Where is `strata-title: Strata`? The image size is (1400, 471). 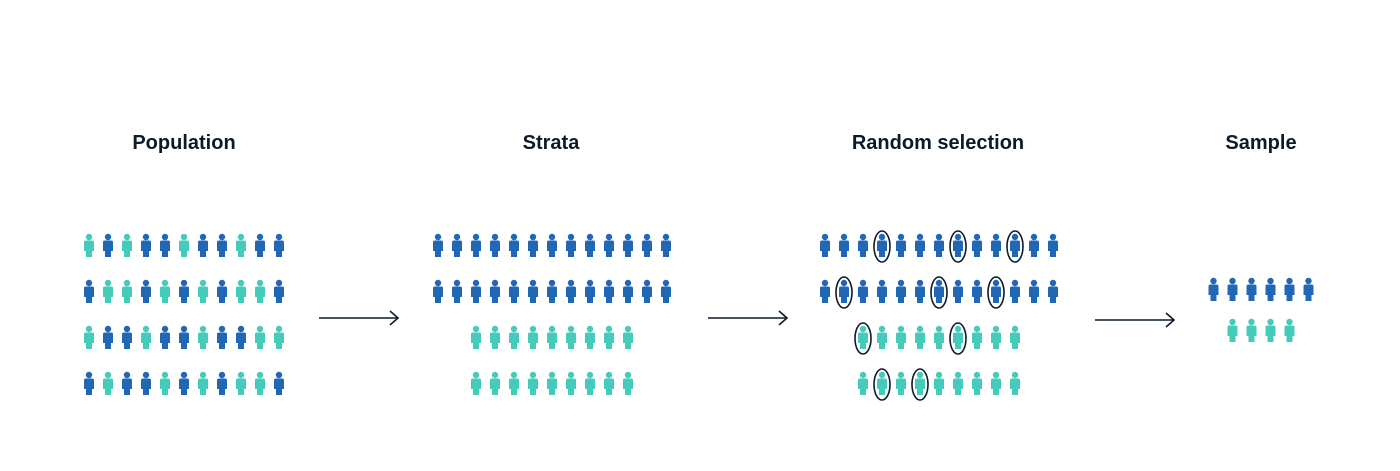
strata-title: Strata is located at coordinates (551, 143).